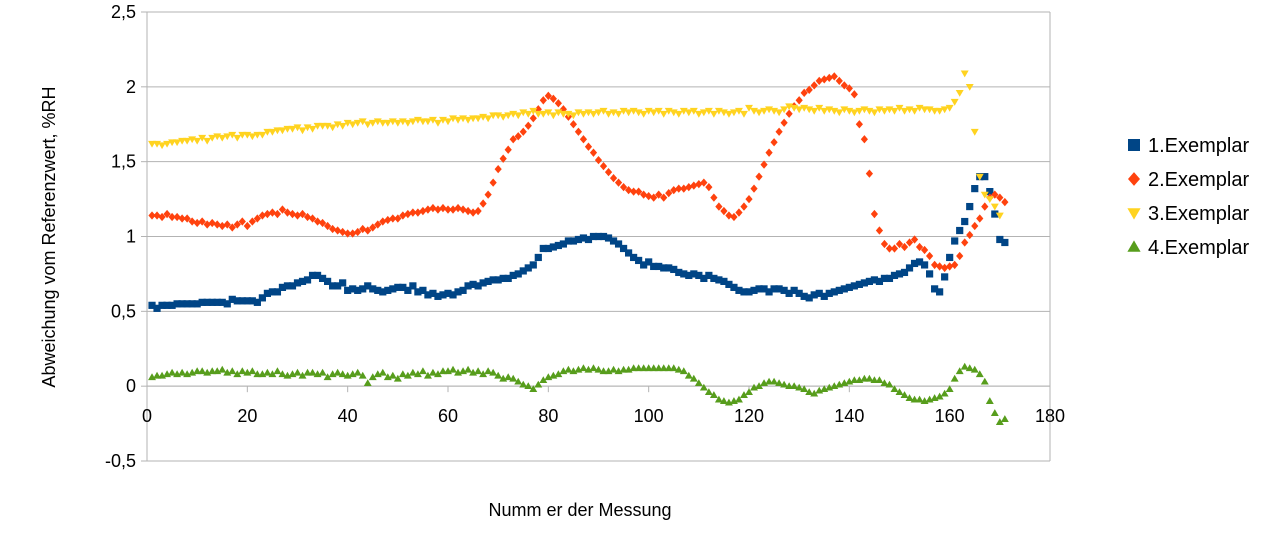 This screenshot has width=1280, height=556. What do you see at coordinates (1188, 180) in the screenshot?
I see `legend-item: 2.Exemplar` at bounding box center [1188, 180].